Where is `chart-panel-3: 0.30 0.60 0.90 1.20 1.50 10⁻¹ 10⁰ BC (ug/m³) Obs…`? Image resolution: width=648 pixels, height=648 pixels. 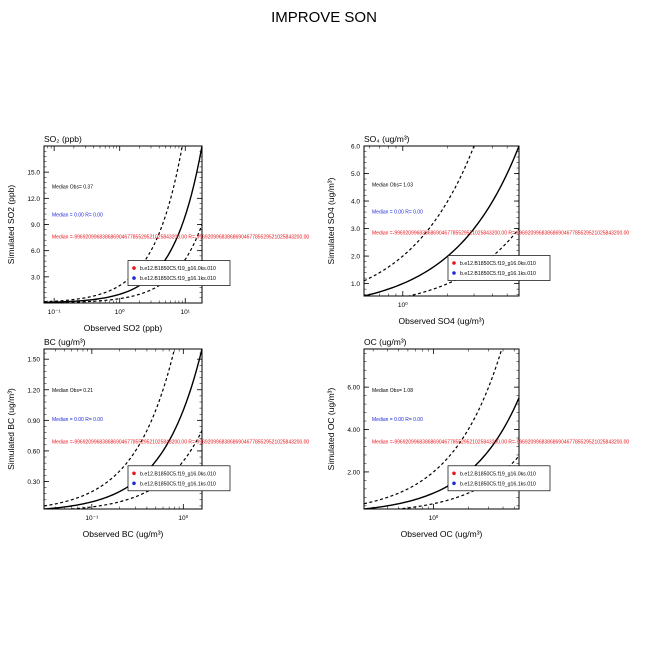 chart-panel-3: 0.30 0.60 0.90 1.20 1.50 10⁻¹ 10⁰ BC (ug/m³) Obs… is located at coordinates (157, 438).